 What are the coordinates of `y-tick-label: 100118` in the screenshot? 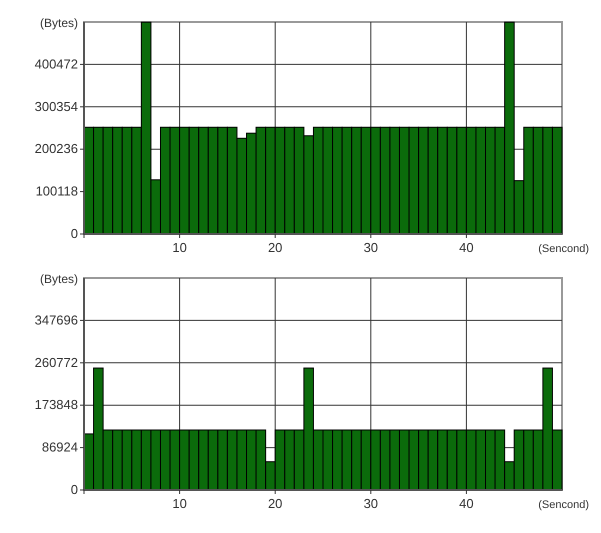 It's located at (57, 191).